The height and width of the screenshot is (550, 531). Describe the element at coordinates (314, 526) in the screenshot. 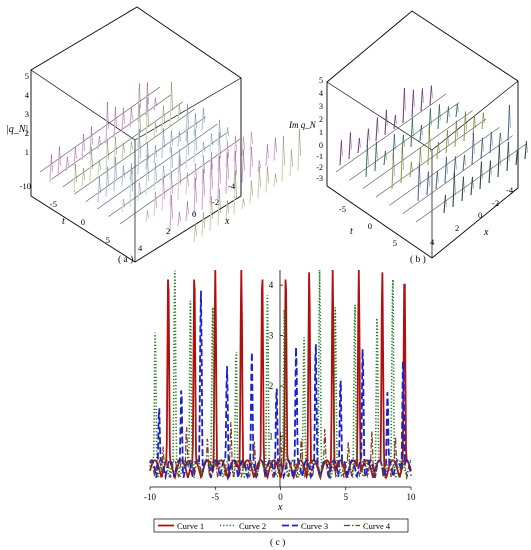

I see `legend-label: Curve 3` at that location.